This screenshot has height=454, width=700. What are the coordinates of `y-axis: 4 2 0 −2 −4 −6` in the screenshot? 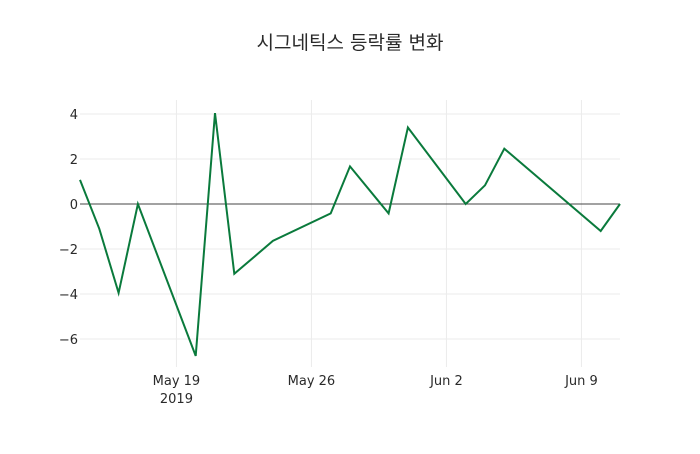 It's located at (68, 228).